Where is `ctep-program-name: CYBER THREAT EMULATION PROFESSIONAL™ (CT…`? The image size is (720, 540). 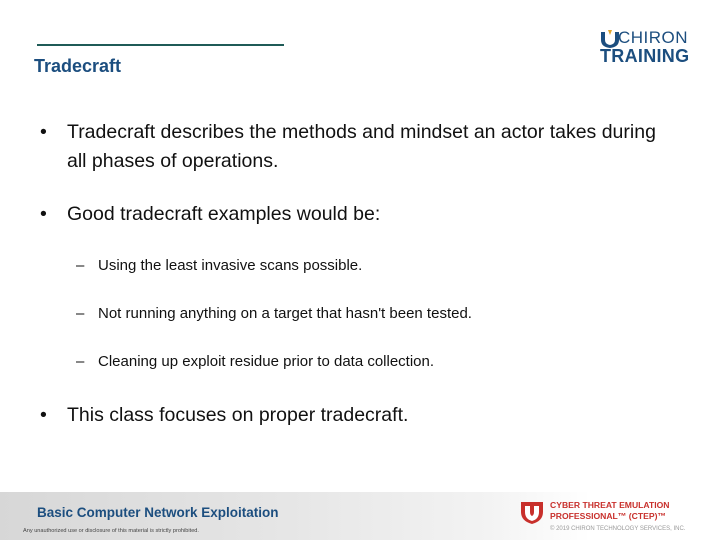 ctep-program-name: CYBER THREAT EMULATION PROFESSIONAL™ (CT… is located at coordinates (630, 511).